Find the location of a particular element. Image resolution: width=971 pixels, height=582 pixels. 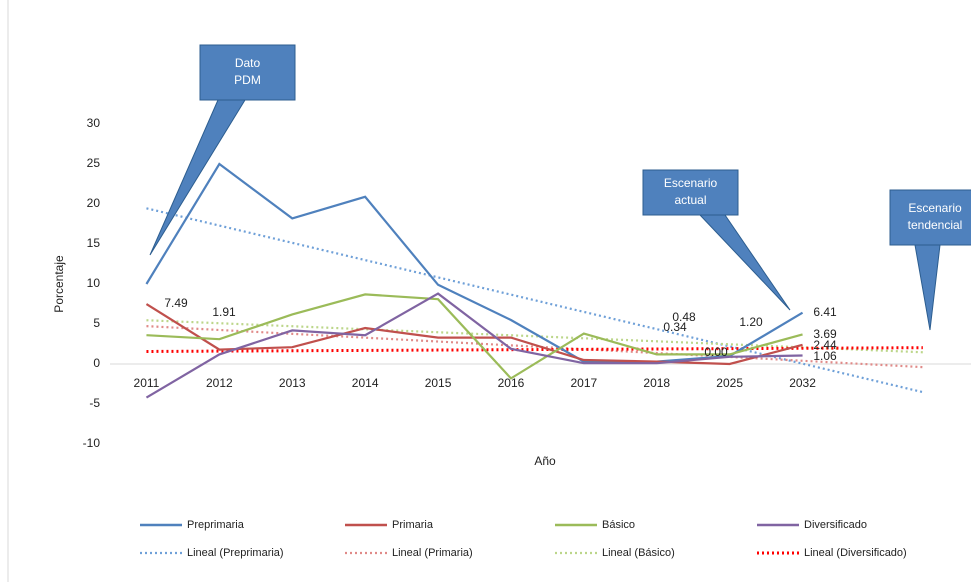

y-axis-title: Porcentaje is located at coordinates (59, 284).